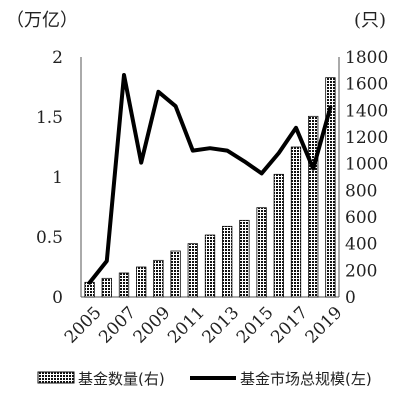  Describe the element at coordinates (361, 191) in the screenshot. I see `right-tick-label: 800` at that location.